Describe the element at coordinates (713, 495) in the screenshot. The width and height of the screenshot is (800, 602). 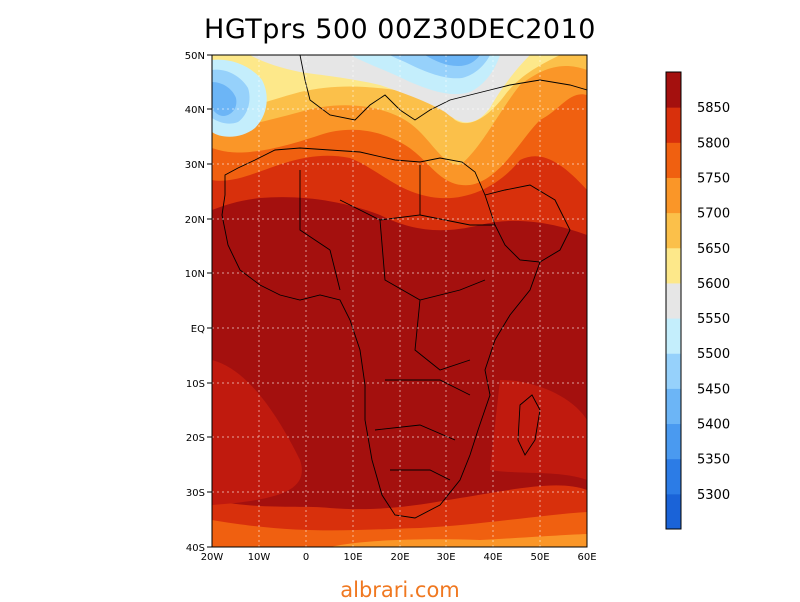
I see `colorbar-label: 5300` at that location.